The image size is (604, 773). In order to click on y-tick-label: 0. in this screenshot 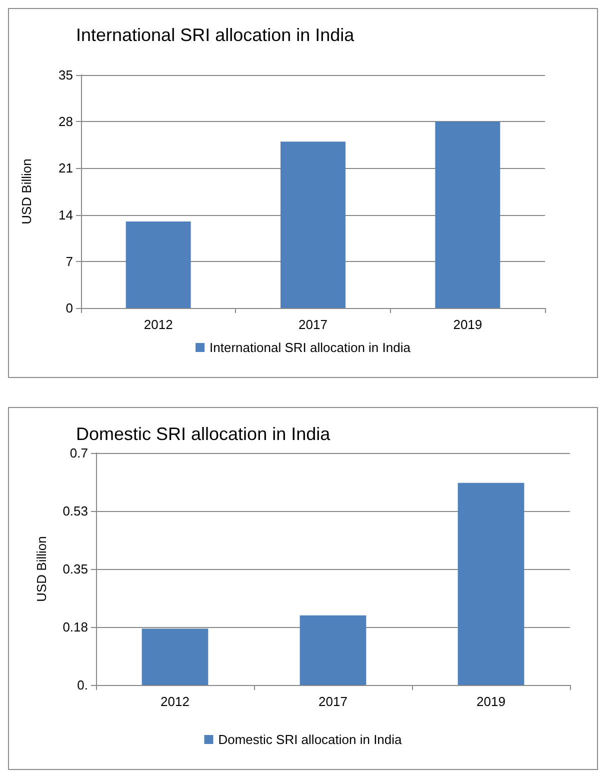, I will do `click(82, 685)`.